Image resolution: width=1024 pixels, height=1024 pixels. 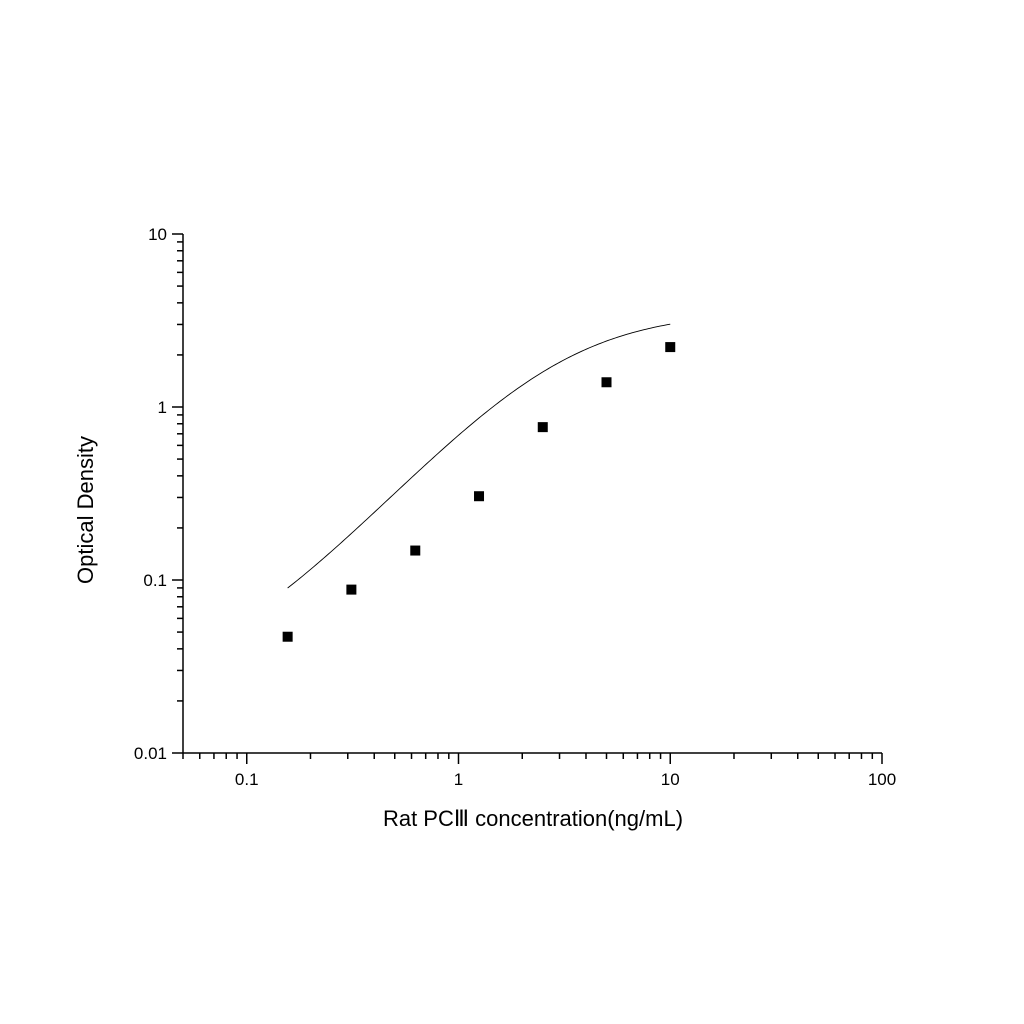 I want to click on x-tick-label: 10, so click(x=670, y=779).